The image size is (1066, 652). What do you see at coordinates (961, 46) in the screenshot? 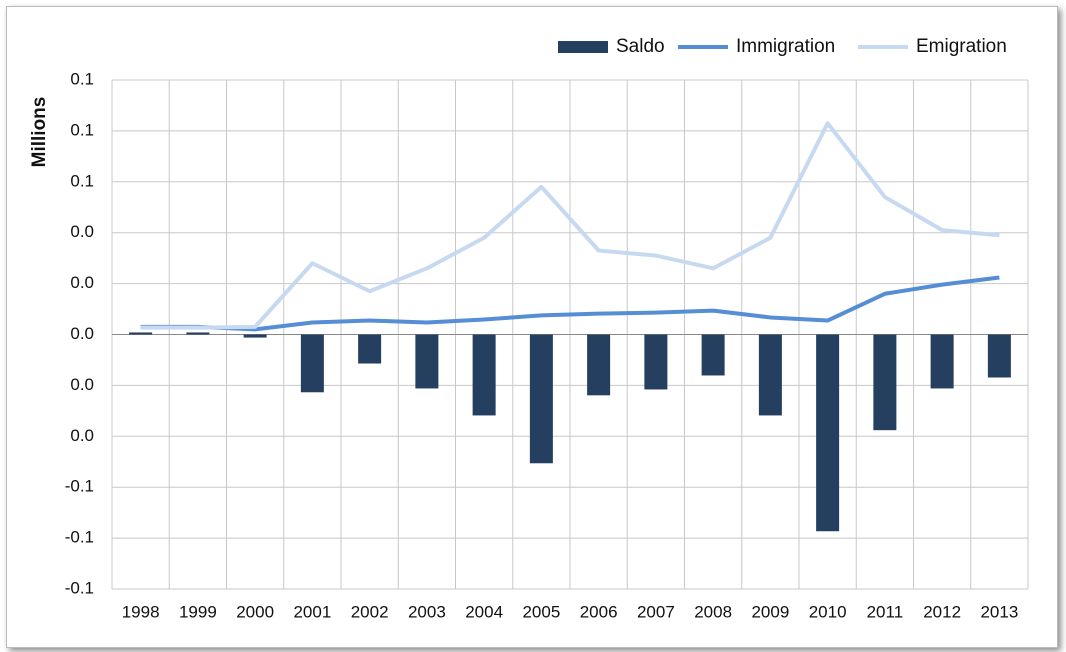
I see `legend-label: Emigration` at bounding box center [961, 46].